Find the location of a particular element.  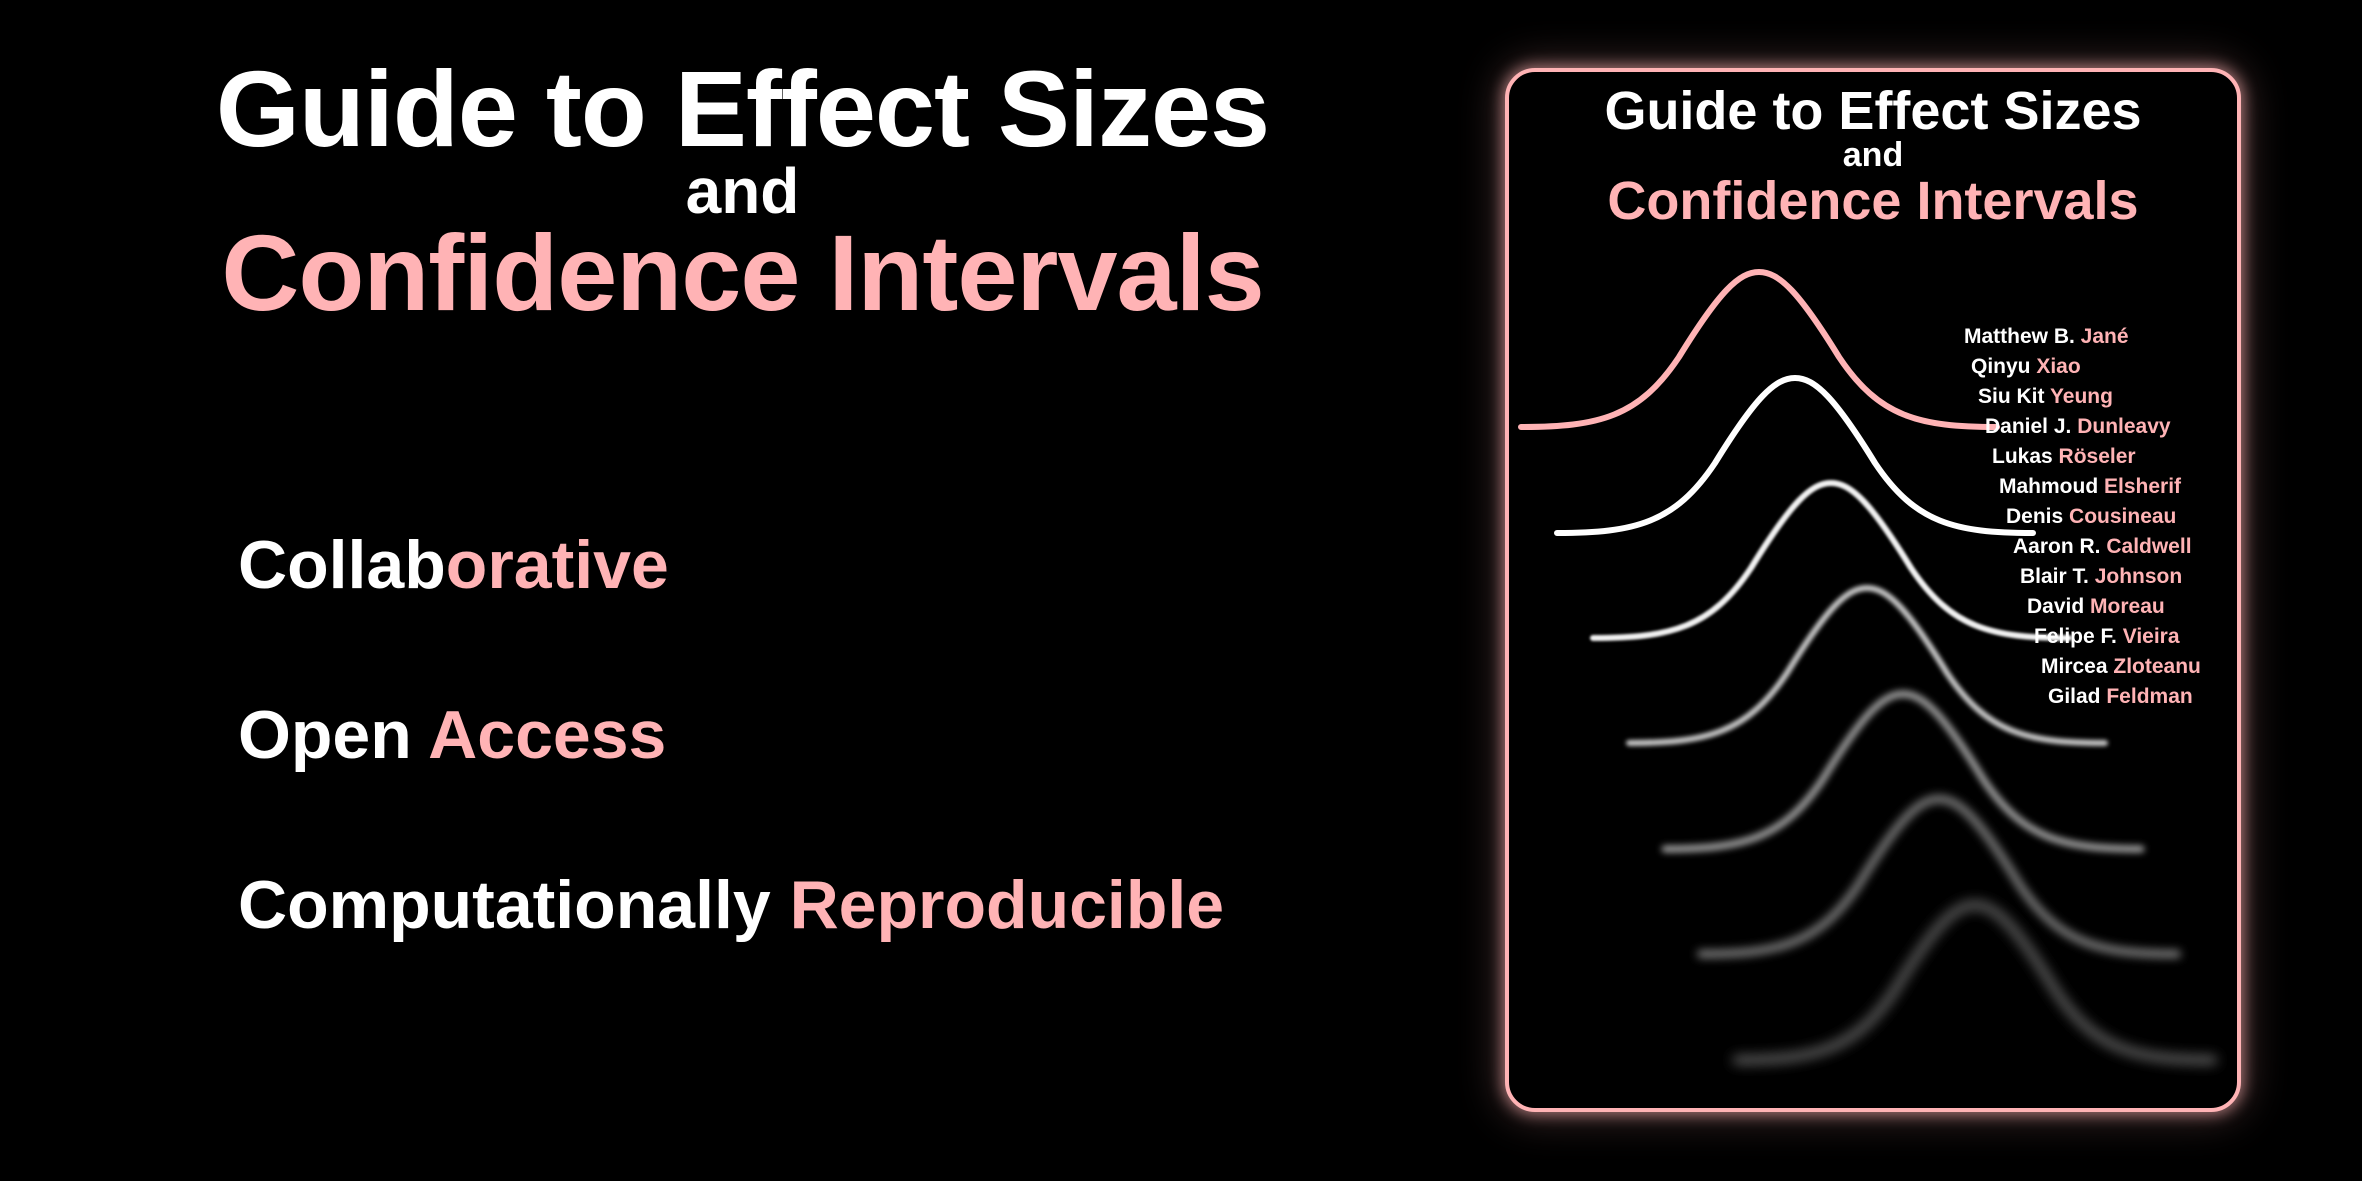

feature-reproducible: Computationally Reproducible is located at coordinates (731, 945).